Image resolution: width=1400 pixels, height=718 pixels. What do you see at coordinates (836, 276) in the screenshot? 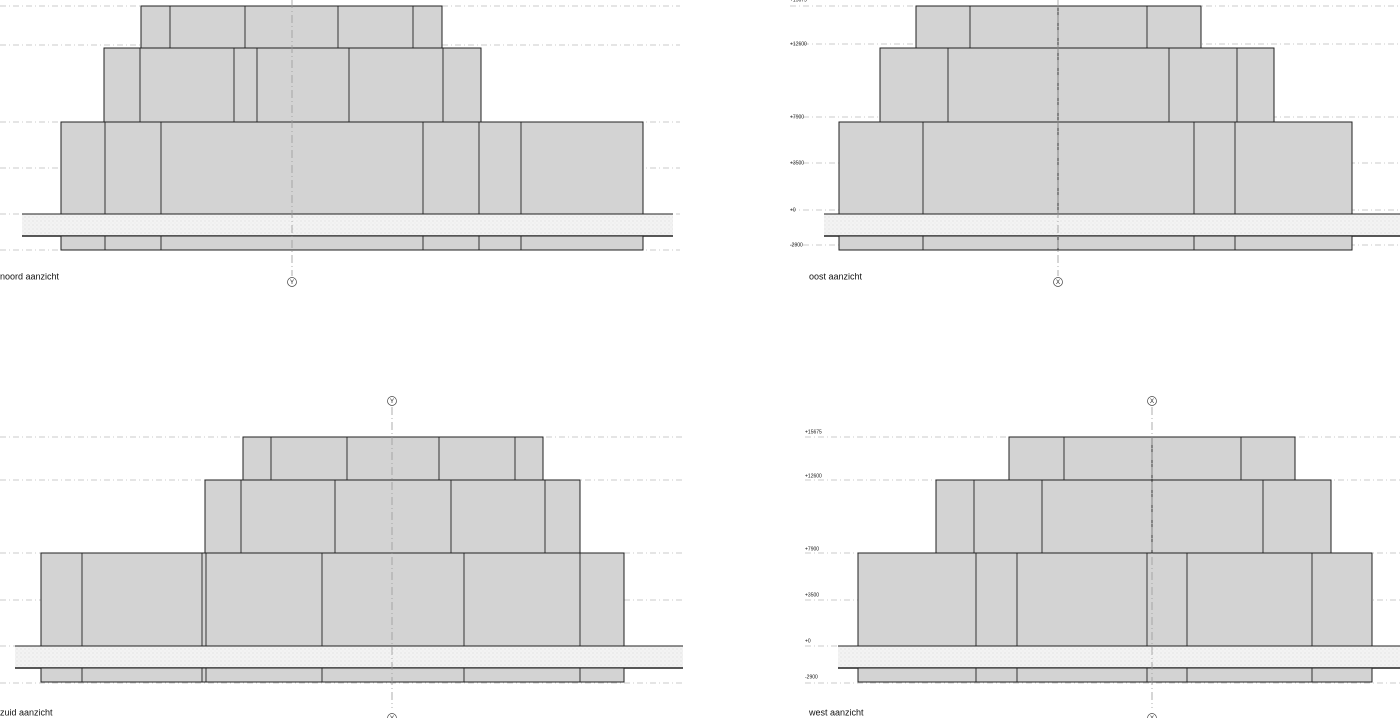
I see `view-title: oost aanzicht` at bounding box center [836, 276].